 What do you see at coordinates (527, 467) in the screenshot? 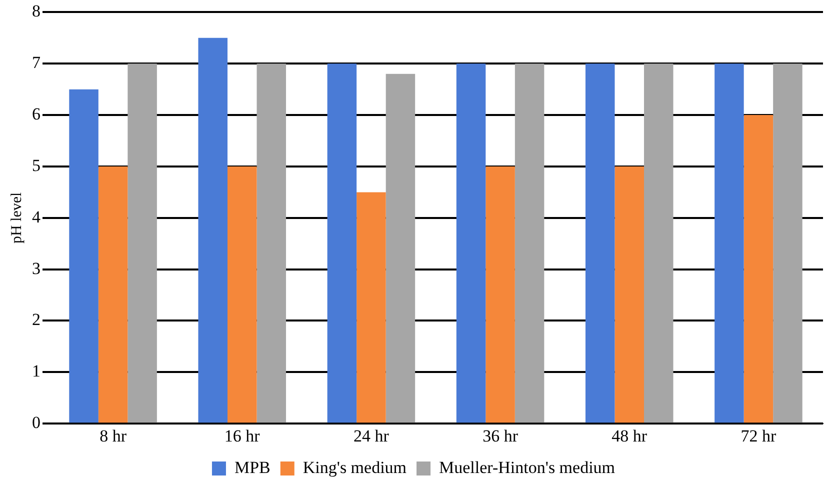
I see `legend-label: Mueller-Hinton's medium` at bounding box center [527, 467].